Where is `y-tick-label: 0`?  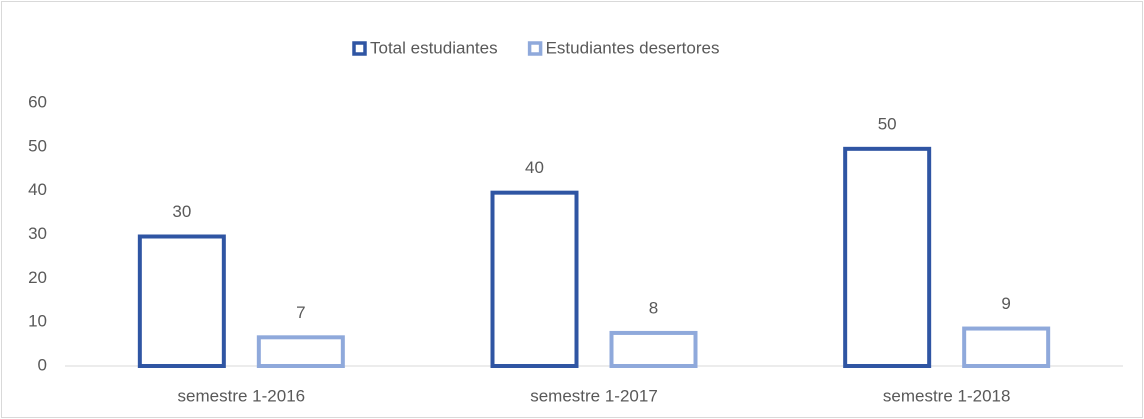 y-tick-label: 0 is located at coordinates (42, 364).